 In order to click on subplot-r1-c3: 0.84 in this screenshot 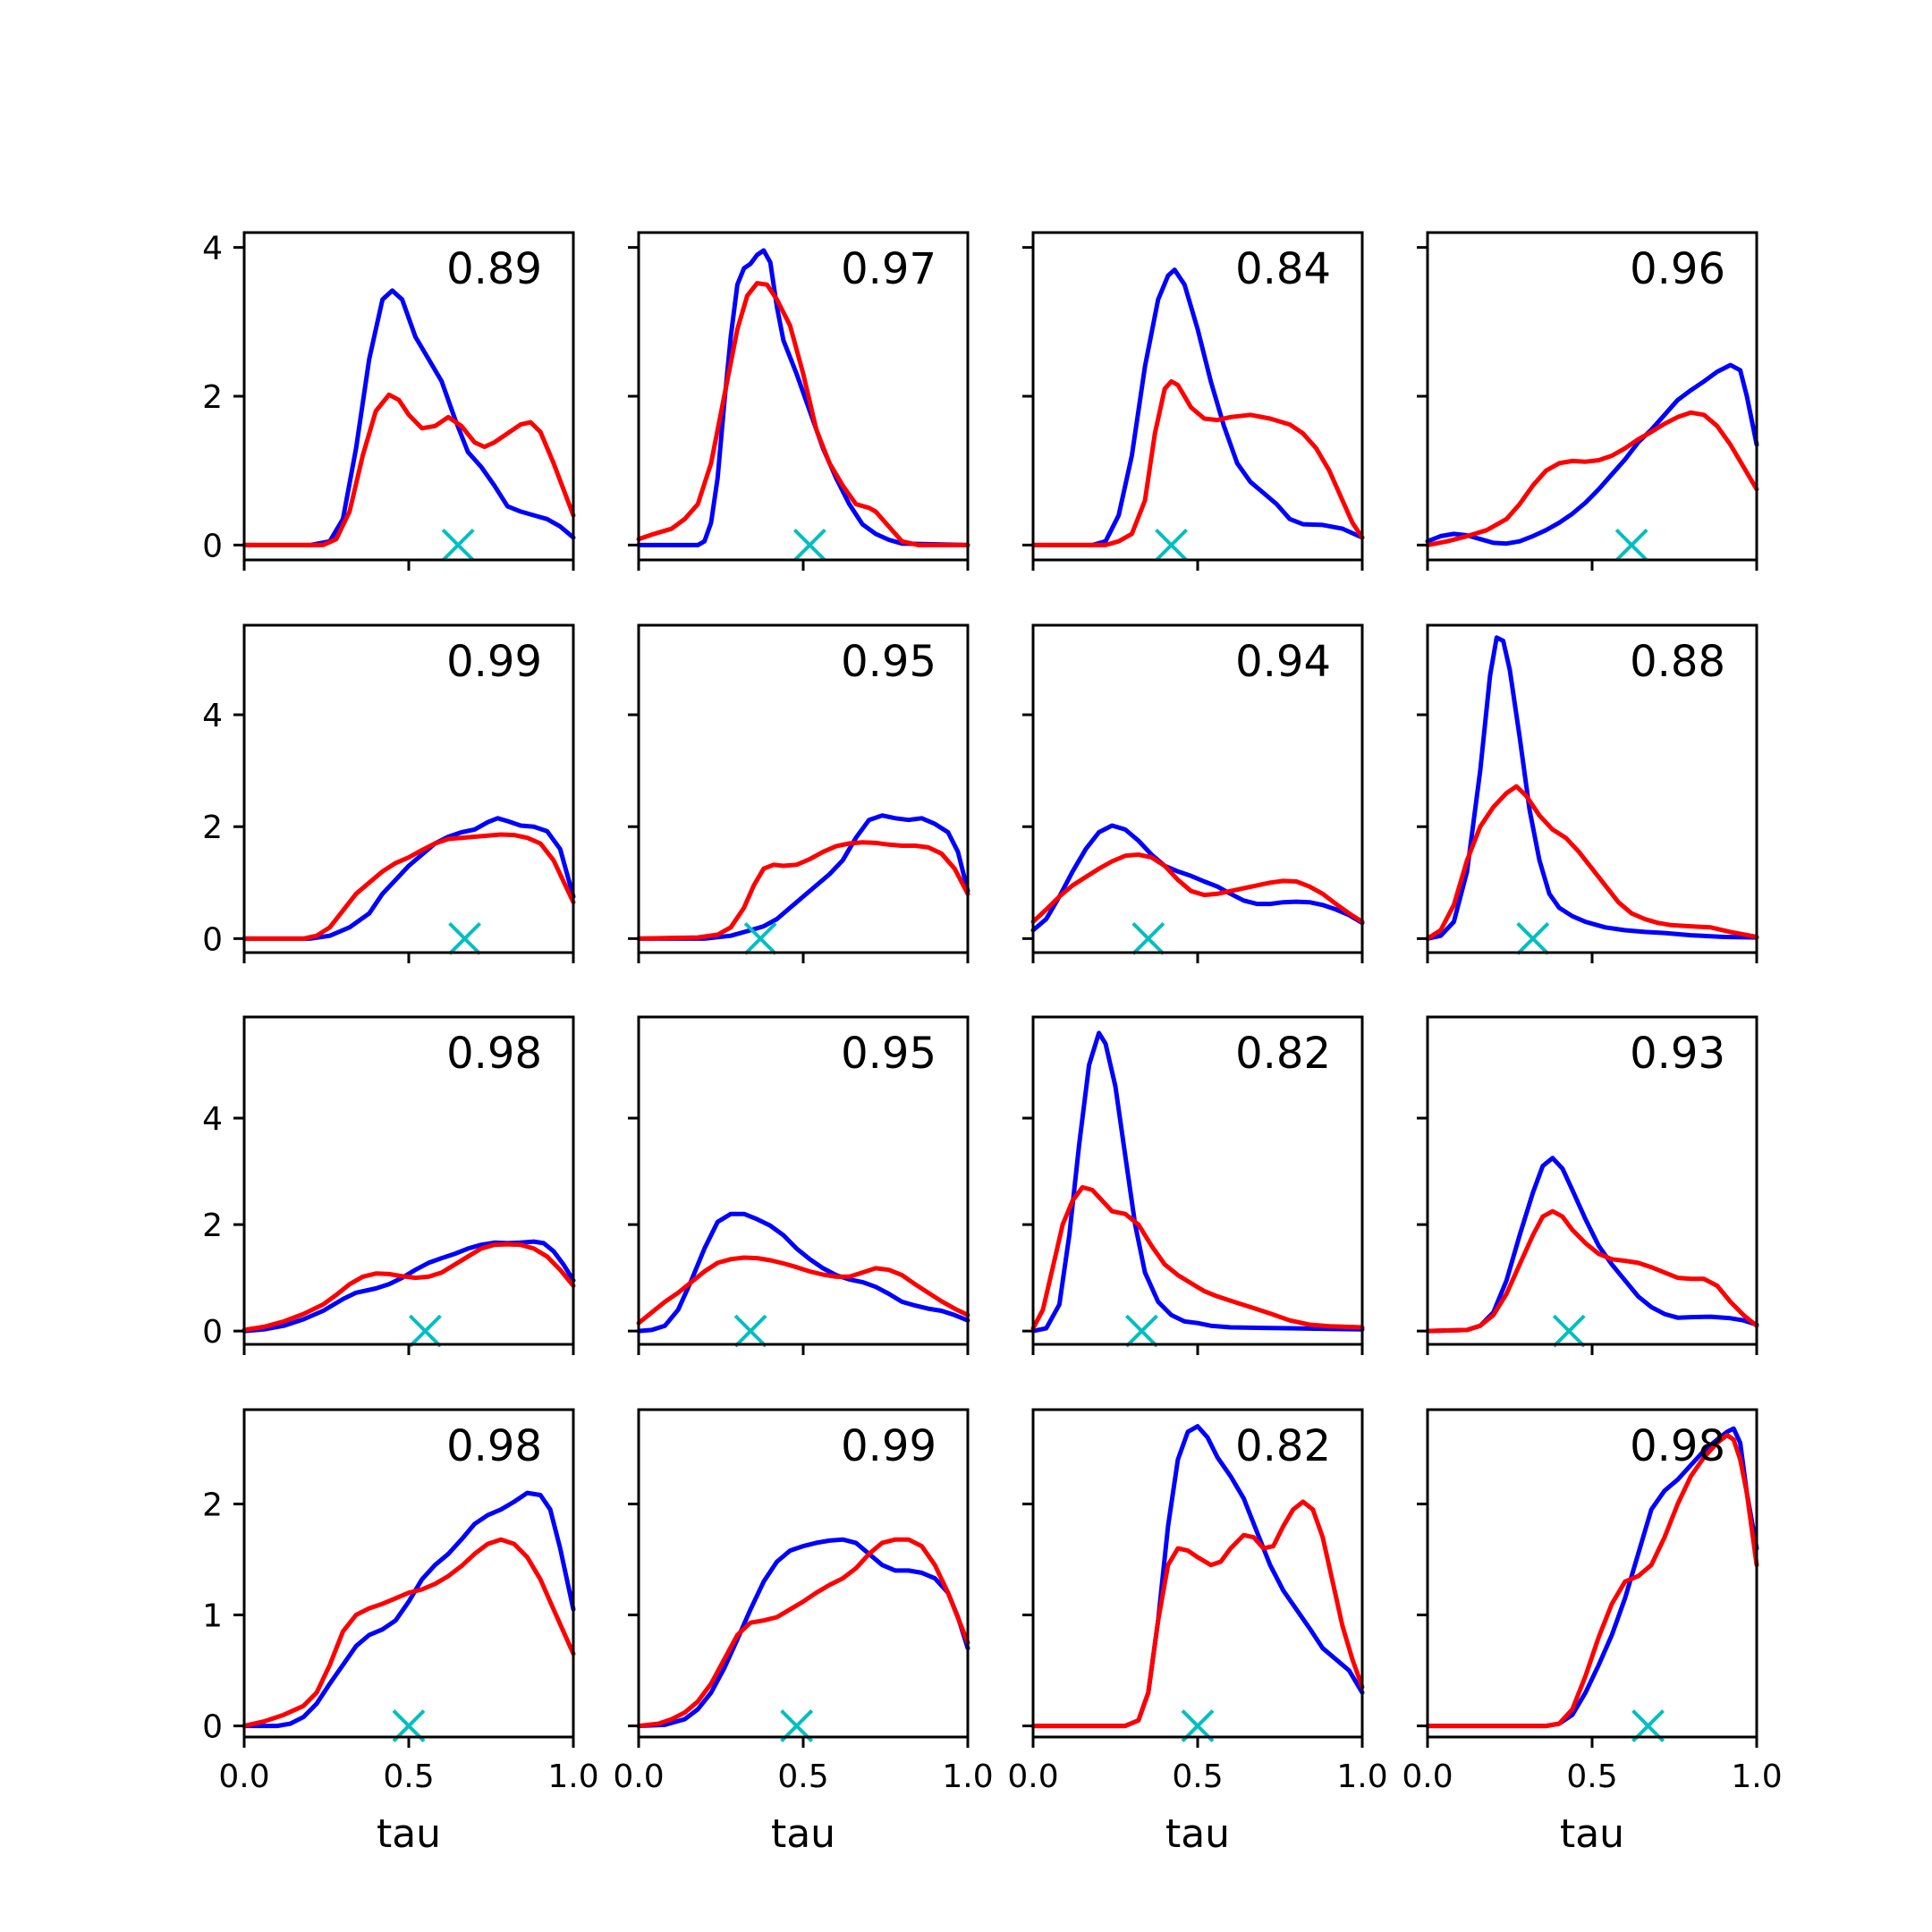, I will do `click(1193, 401)`.